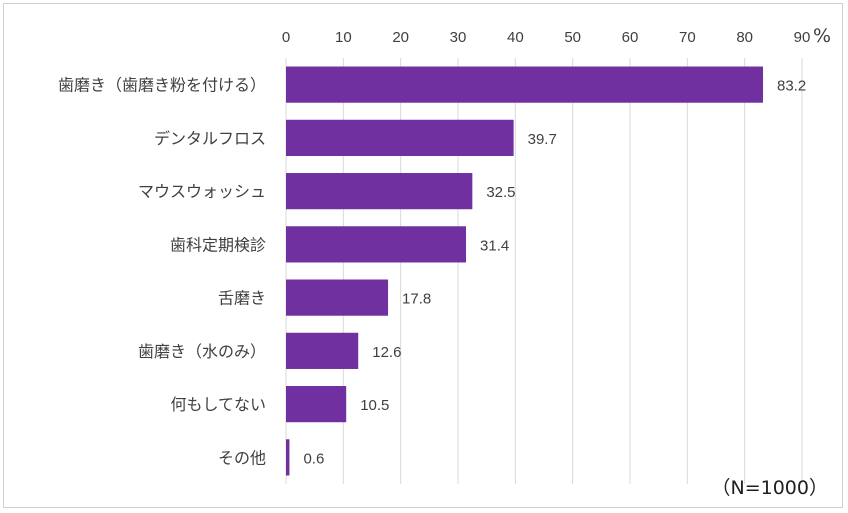  Describe the element at coordinates (515, 37) in the screenshot. I see `x-tick-label: 40` at that location.